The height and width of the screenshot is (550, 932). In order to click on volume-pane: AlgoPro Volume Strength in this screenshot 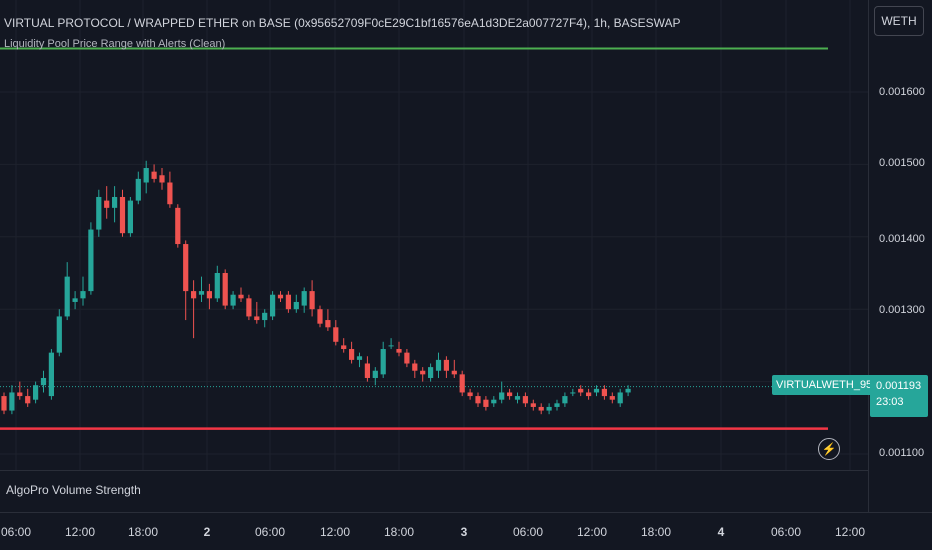, I will do `click(434, 491)`.